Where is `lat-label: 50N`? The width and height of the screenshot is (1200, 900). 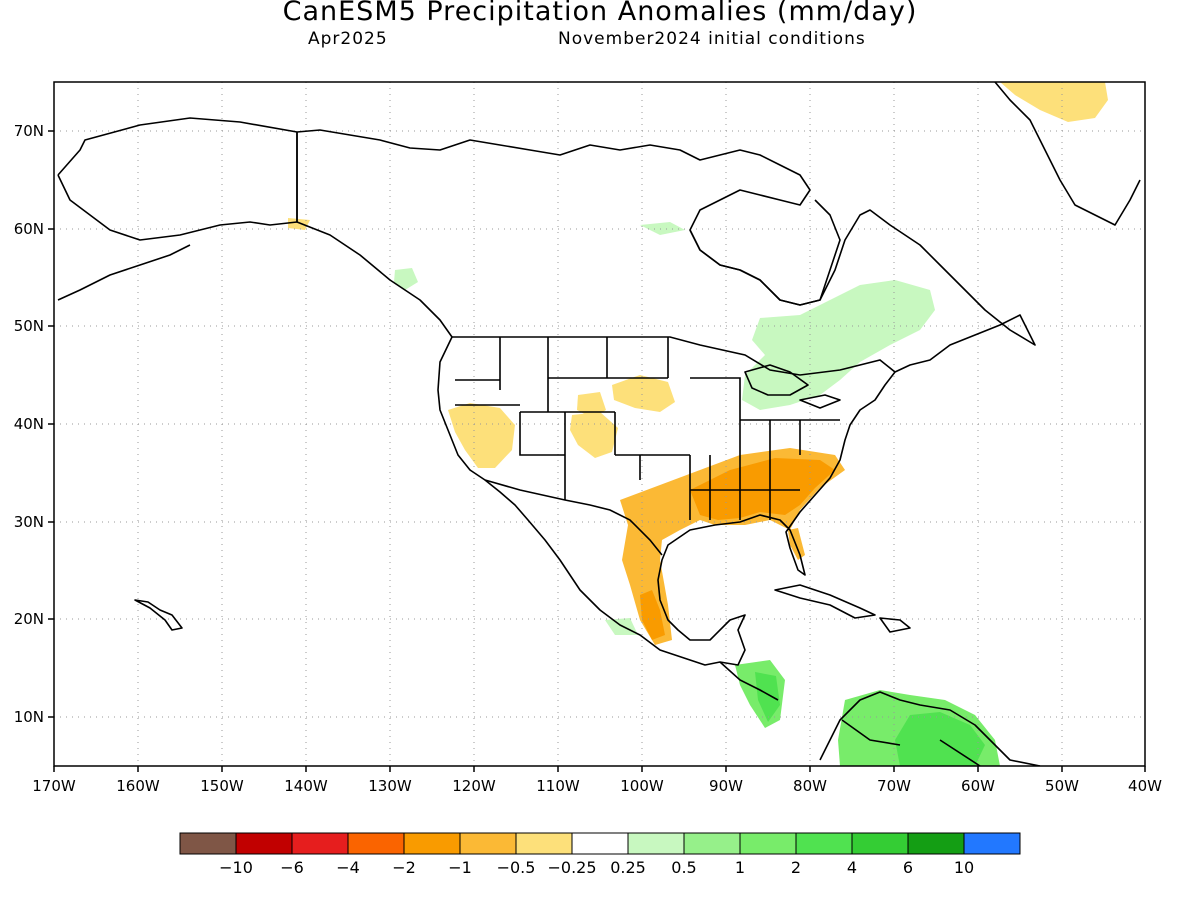
lat-label: 50N is located at coordinates (29, 326).